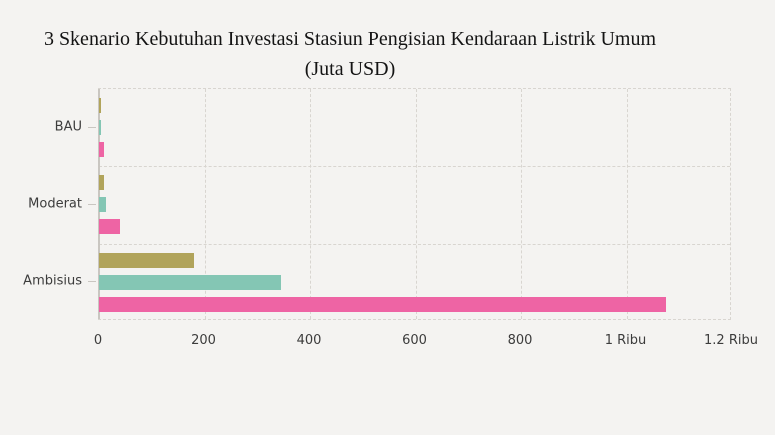 The height and width of the screenshot is (435, 775). What do you see at coordinates (92, 282) in the screenshot?
I see `y-tick-ambisius` at bounding box center [92, 282].